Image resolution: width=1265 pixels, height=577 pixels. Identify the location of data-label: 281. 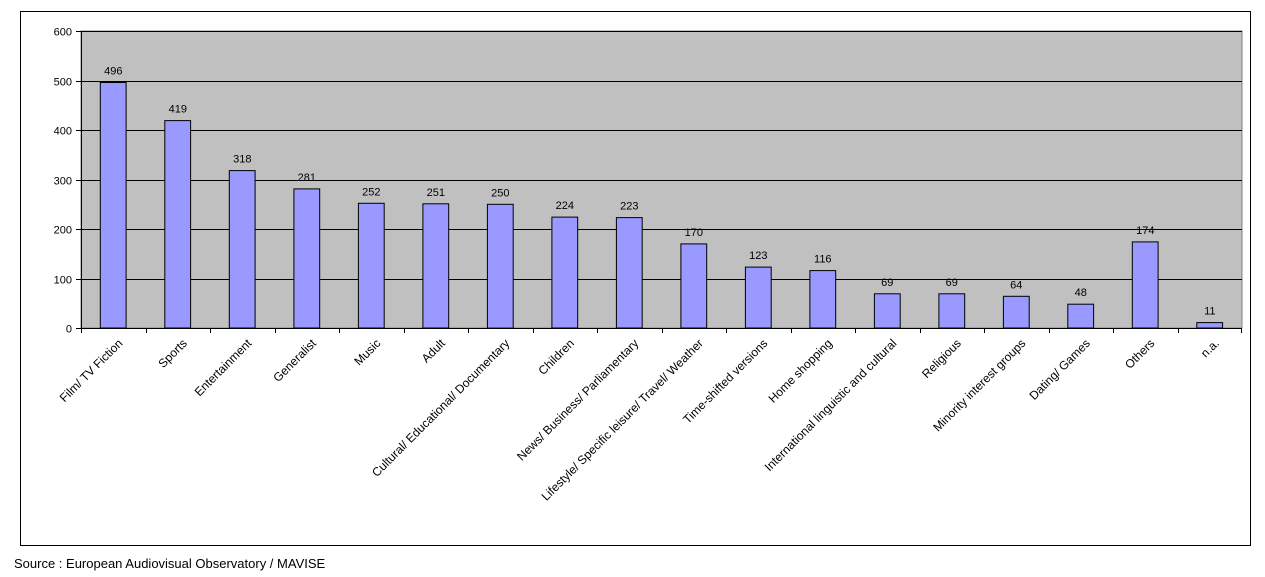
(307, 178).